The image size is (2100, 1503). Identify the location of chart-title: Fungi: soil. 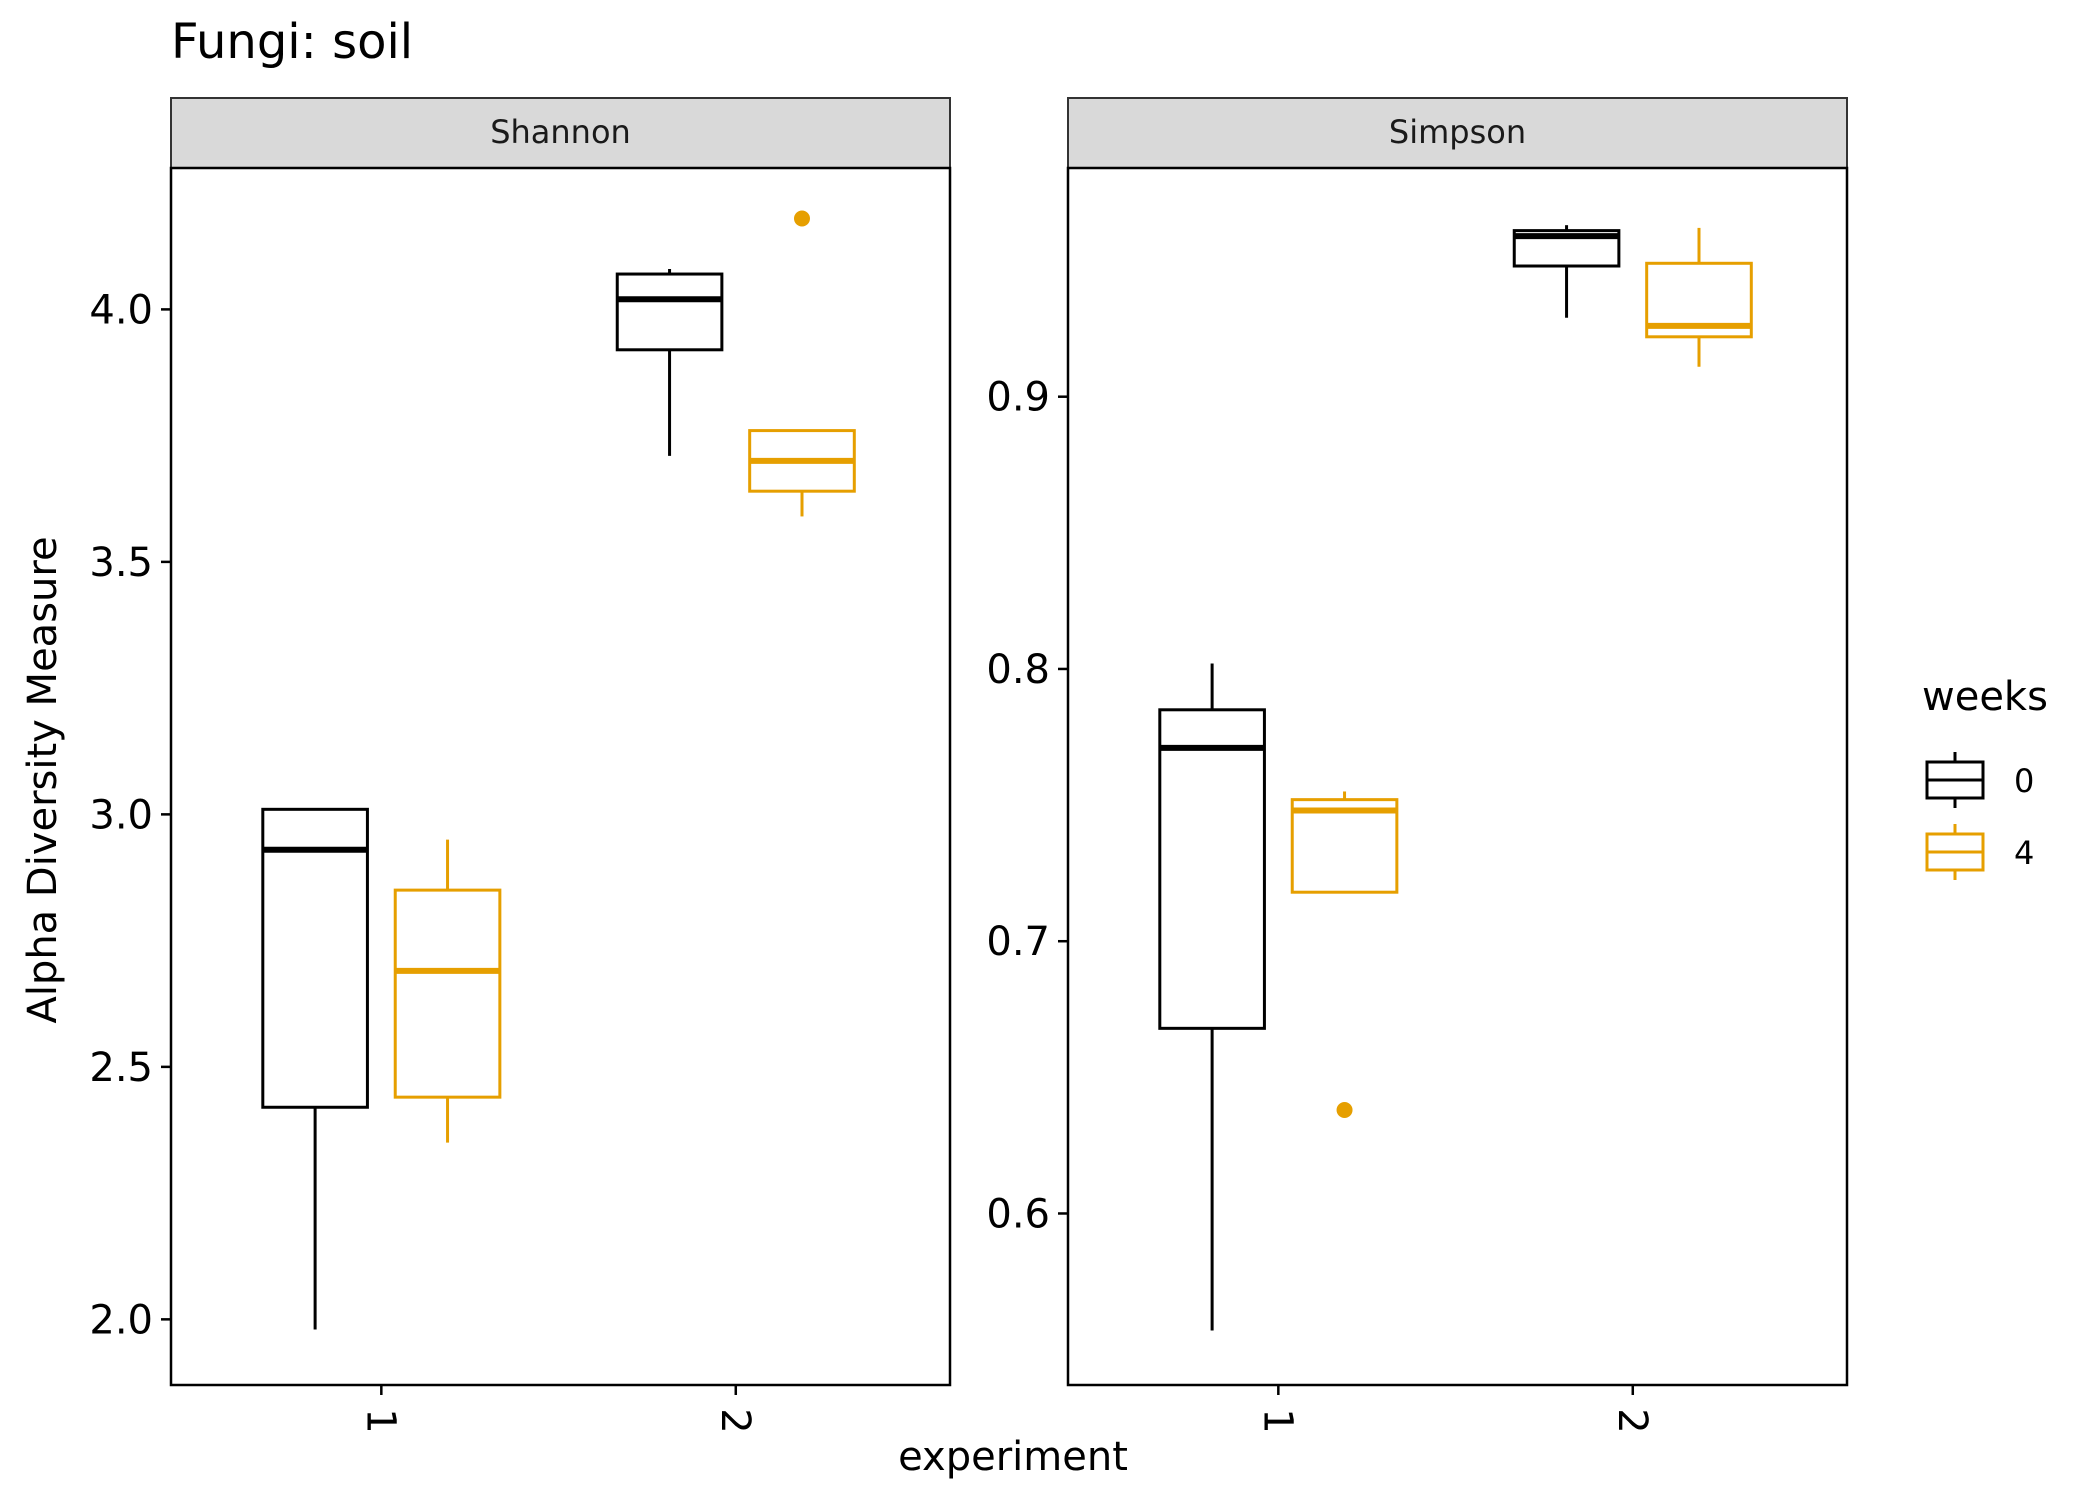
(292, 42).